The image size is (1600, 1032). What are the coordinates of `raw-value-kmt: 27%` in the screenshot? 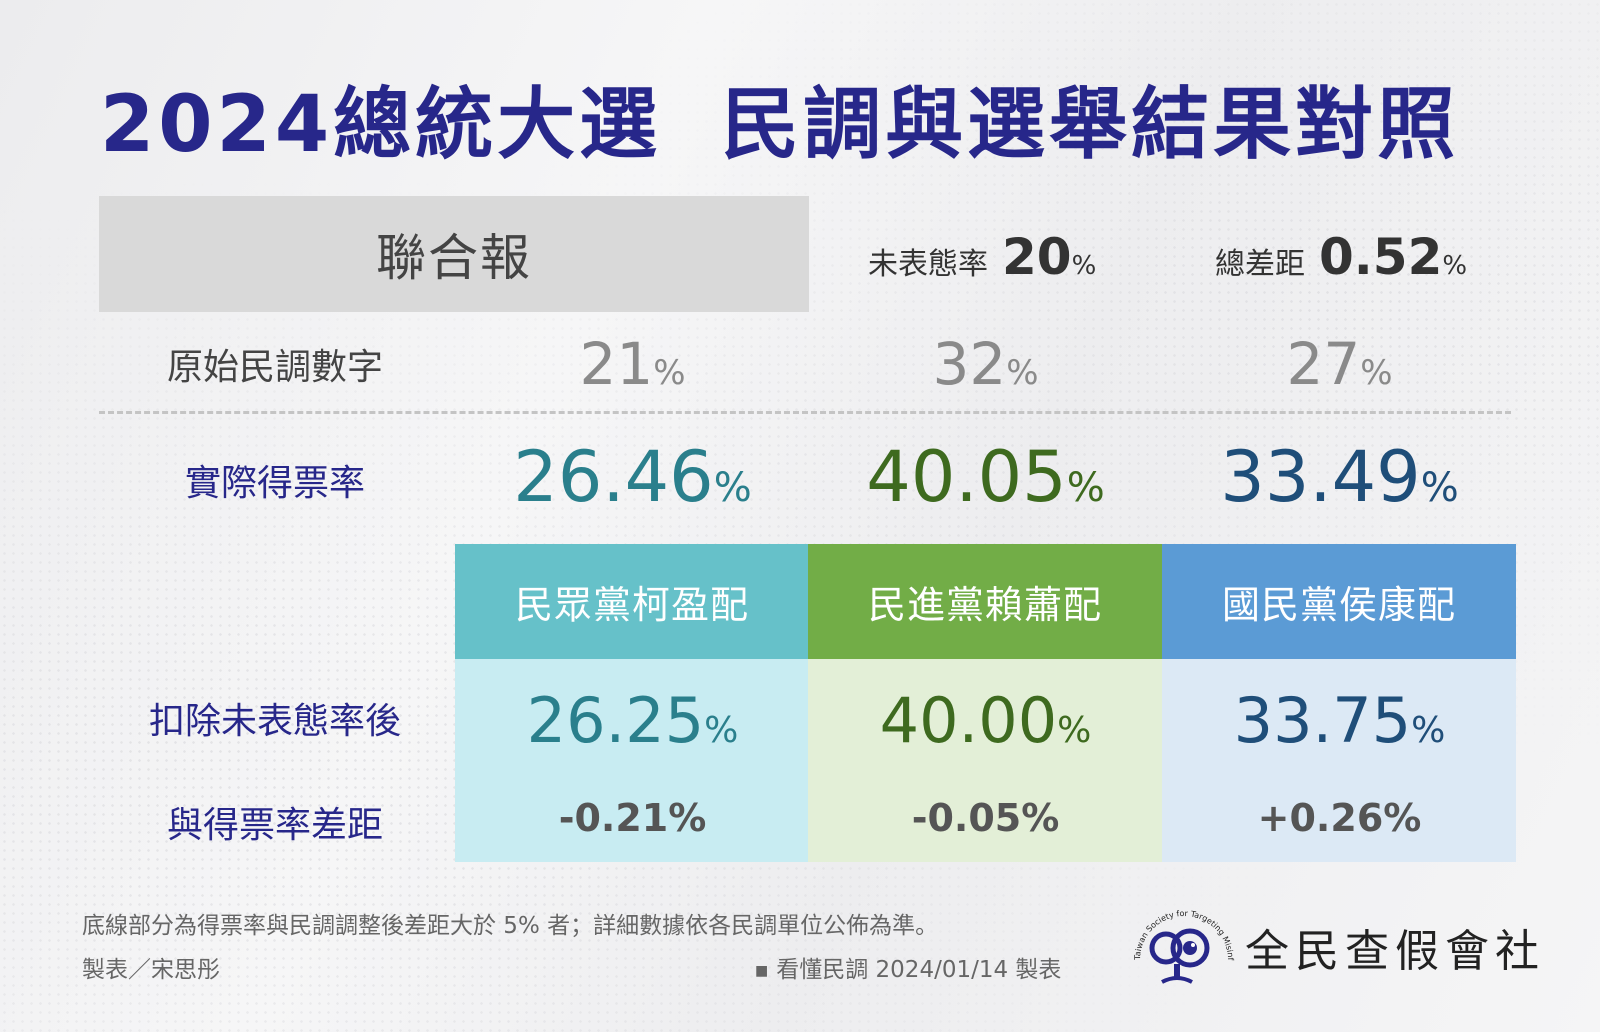 It's located at (1339, 364).